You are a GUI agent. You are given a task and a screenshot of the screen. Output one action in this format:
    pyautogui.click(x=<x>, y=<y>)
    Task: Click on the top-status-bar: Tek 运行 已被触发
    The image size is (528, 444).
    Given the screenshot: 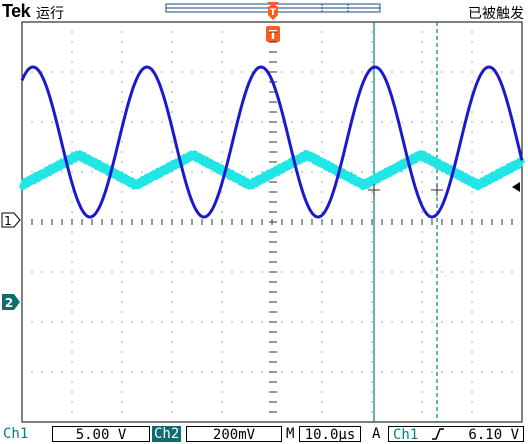 What is the action you would take?
    pyautogui.click(x=264, y=11)
    